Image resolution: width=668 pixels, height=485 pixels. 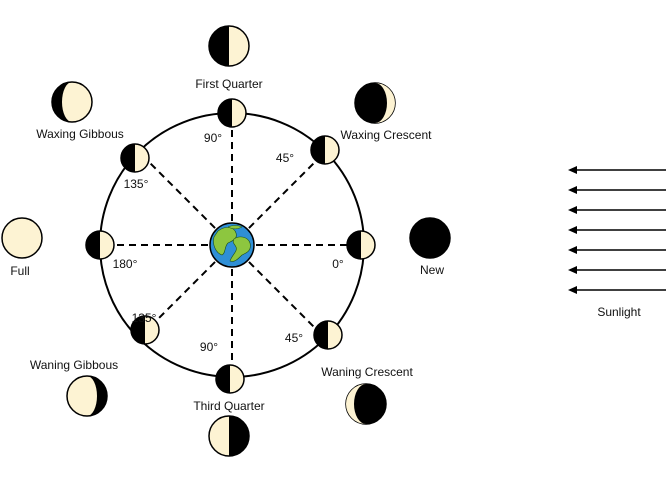 What do you see at coordinates (338, 264) in the screenshot?
I see `angle-right: 0°` at bounding box center [338, 264].